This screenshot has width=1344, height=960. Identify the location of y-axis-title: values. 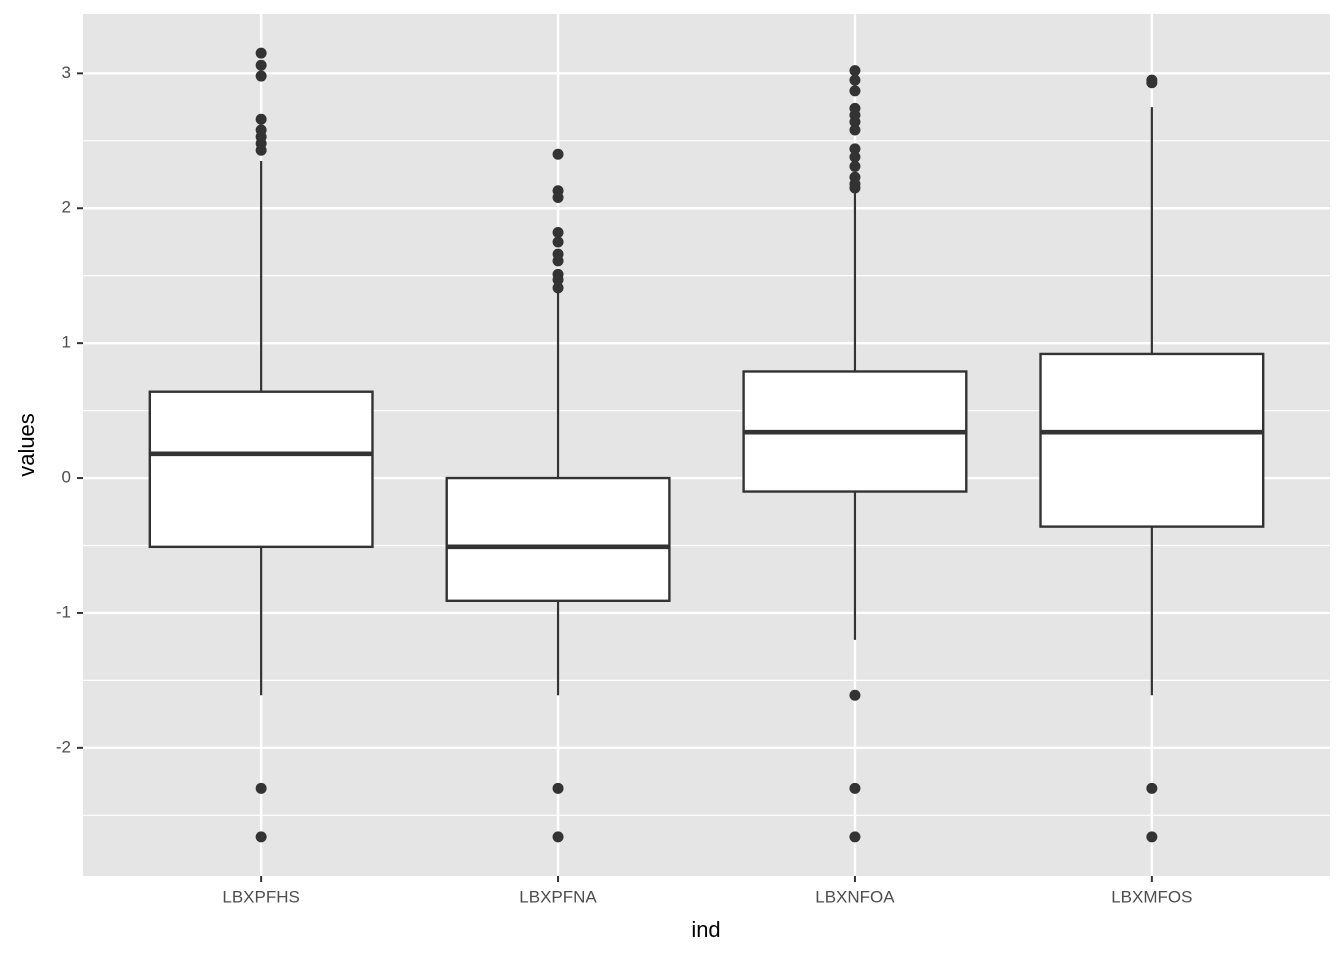
(26, 445).